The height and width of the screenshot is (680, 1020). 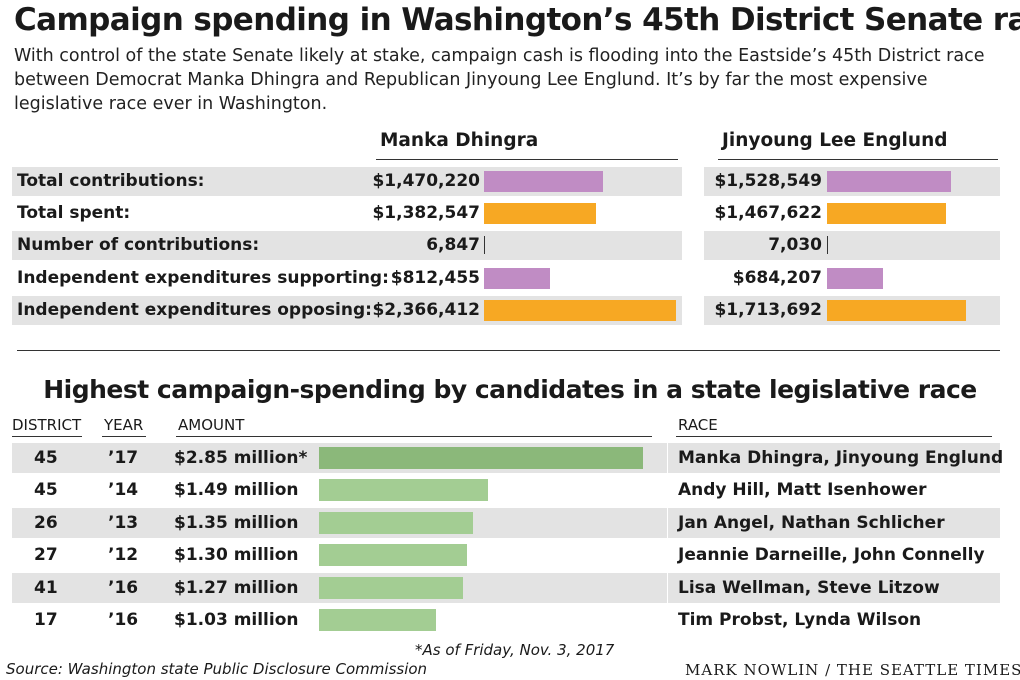 What do you see at coordinates (46, 588) in the screenshot?
I see `district-cell: 41` at bounding box center [46, 588].